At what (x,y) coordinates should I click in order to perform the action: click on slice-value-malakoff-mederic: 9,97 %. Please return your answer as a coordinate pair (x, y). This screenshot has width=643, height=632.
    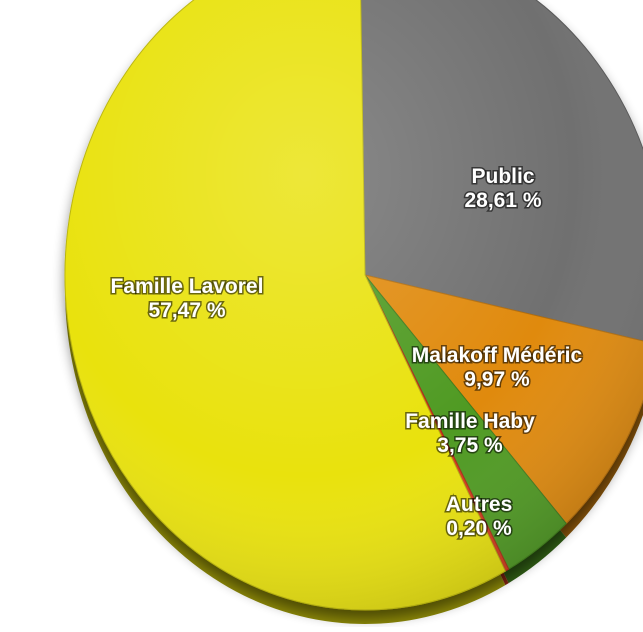
    Looking at the image, I should click on (497, 379).